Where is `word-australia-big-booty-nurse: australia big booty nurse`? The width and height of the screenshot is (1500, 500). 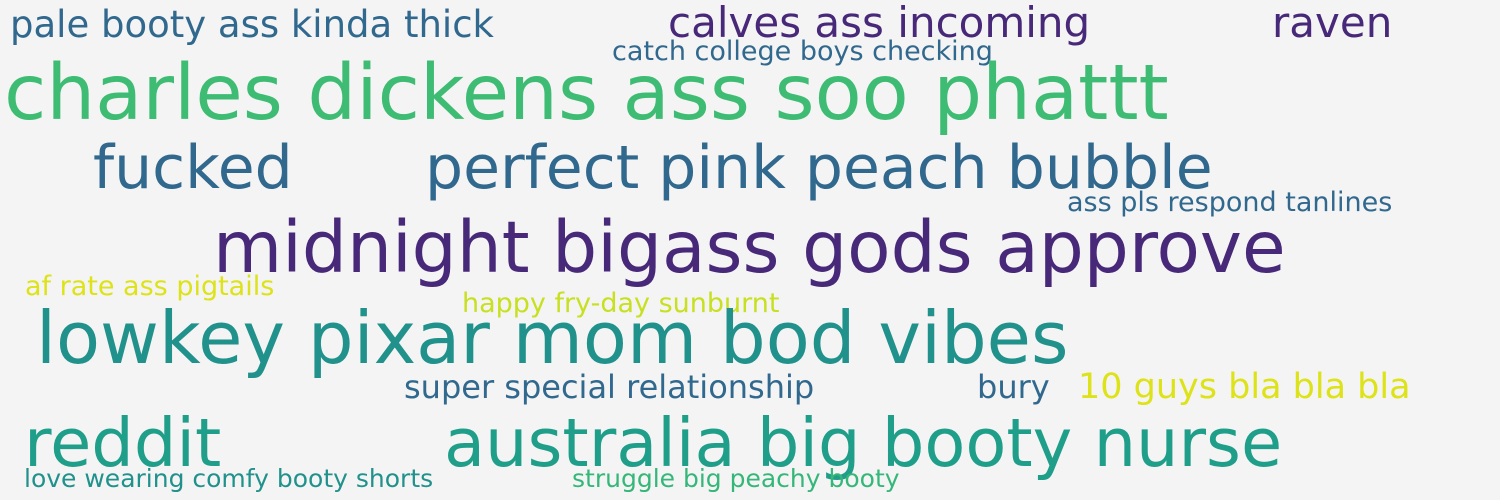
word-australia-big-booty-nurse: australia big booty nurse is located at coordinates (863, 443).